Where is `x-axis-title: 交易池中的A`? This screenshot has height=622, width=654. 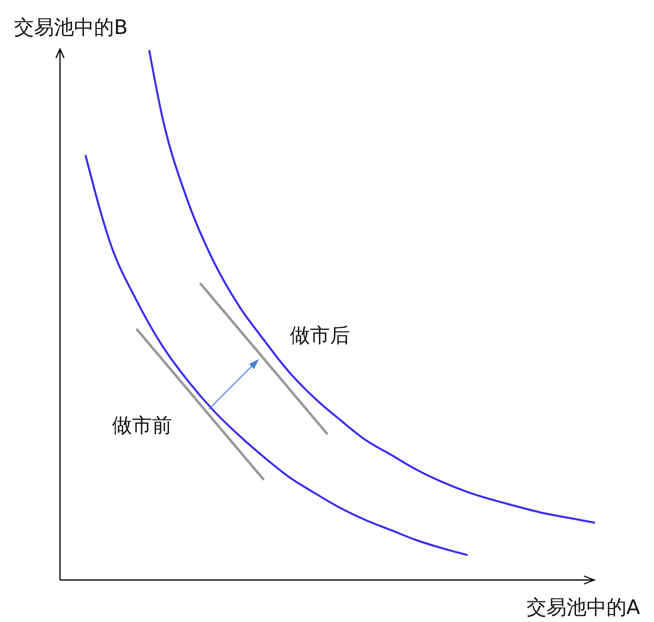 x-axis-title: 交易池中的A is located at coordinates (583, 607).